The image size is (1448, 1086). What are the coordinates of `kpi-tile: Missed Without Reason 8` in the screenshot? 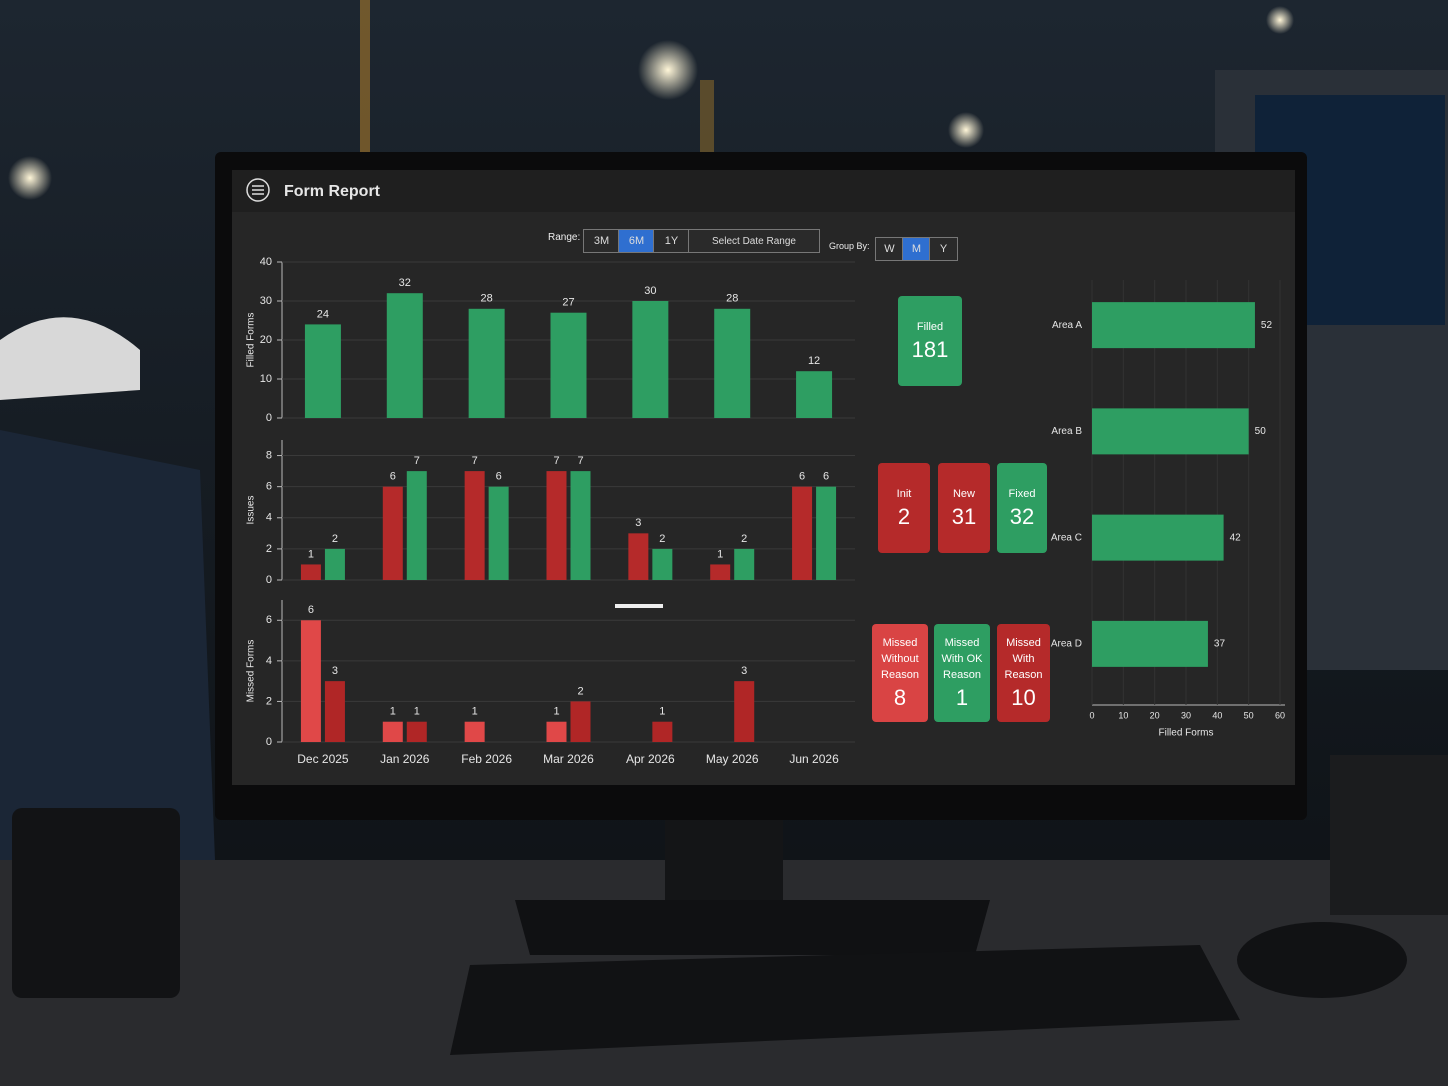 It's located at (900, 673).